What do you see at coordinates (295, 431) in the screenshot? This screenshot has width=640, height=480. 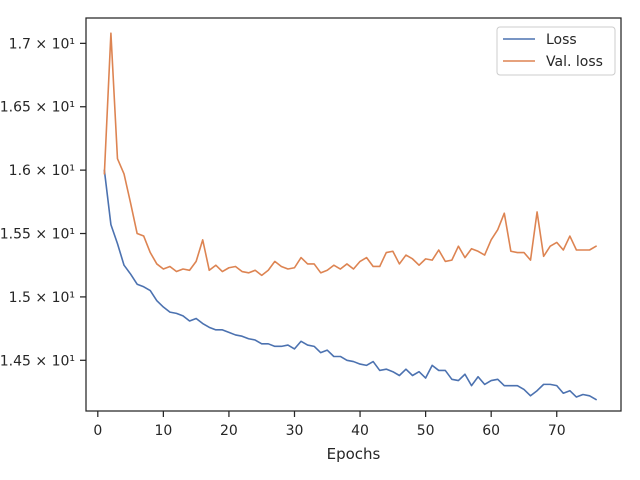 I see `x-tick-label: 30` at bounding box center [295, 431].